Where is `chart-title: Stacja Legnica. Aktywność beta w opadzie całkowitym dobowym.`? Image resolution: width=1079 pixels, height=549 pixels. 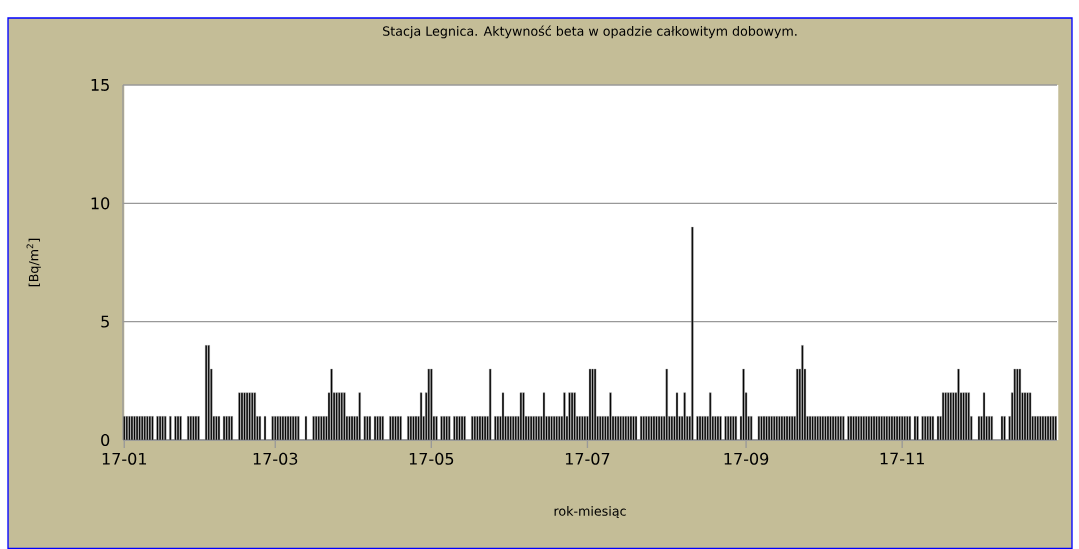 chart-title: Stacja Legnica. Aktywność beta w opadzie całkowitym dobowym. is located at coordinates (590, 32).